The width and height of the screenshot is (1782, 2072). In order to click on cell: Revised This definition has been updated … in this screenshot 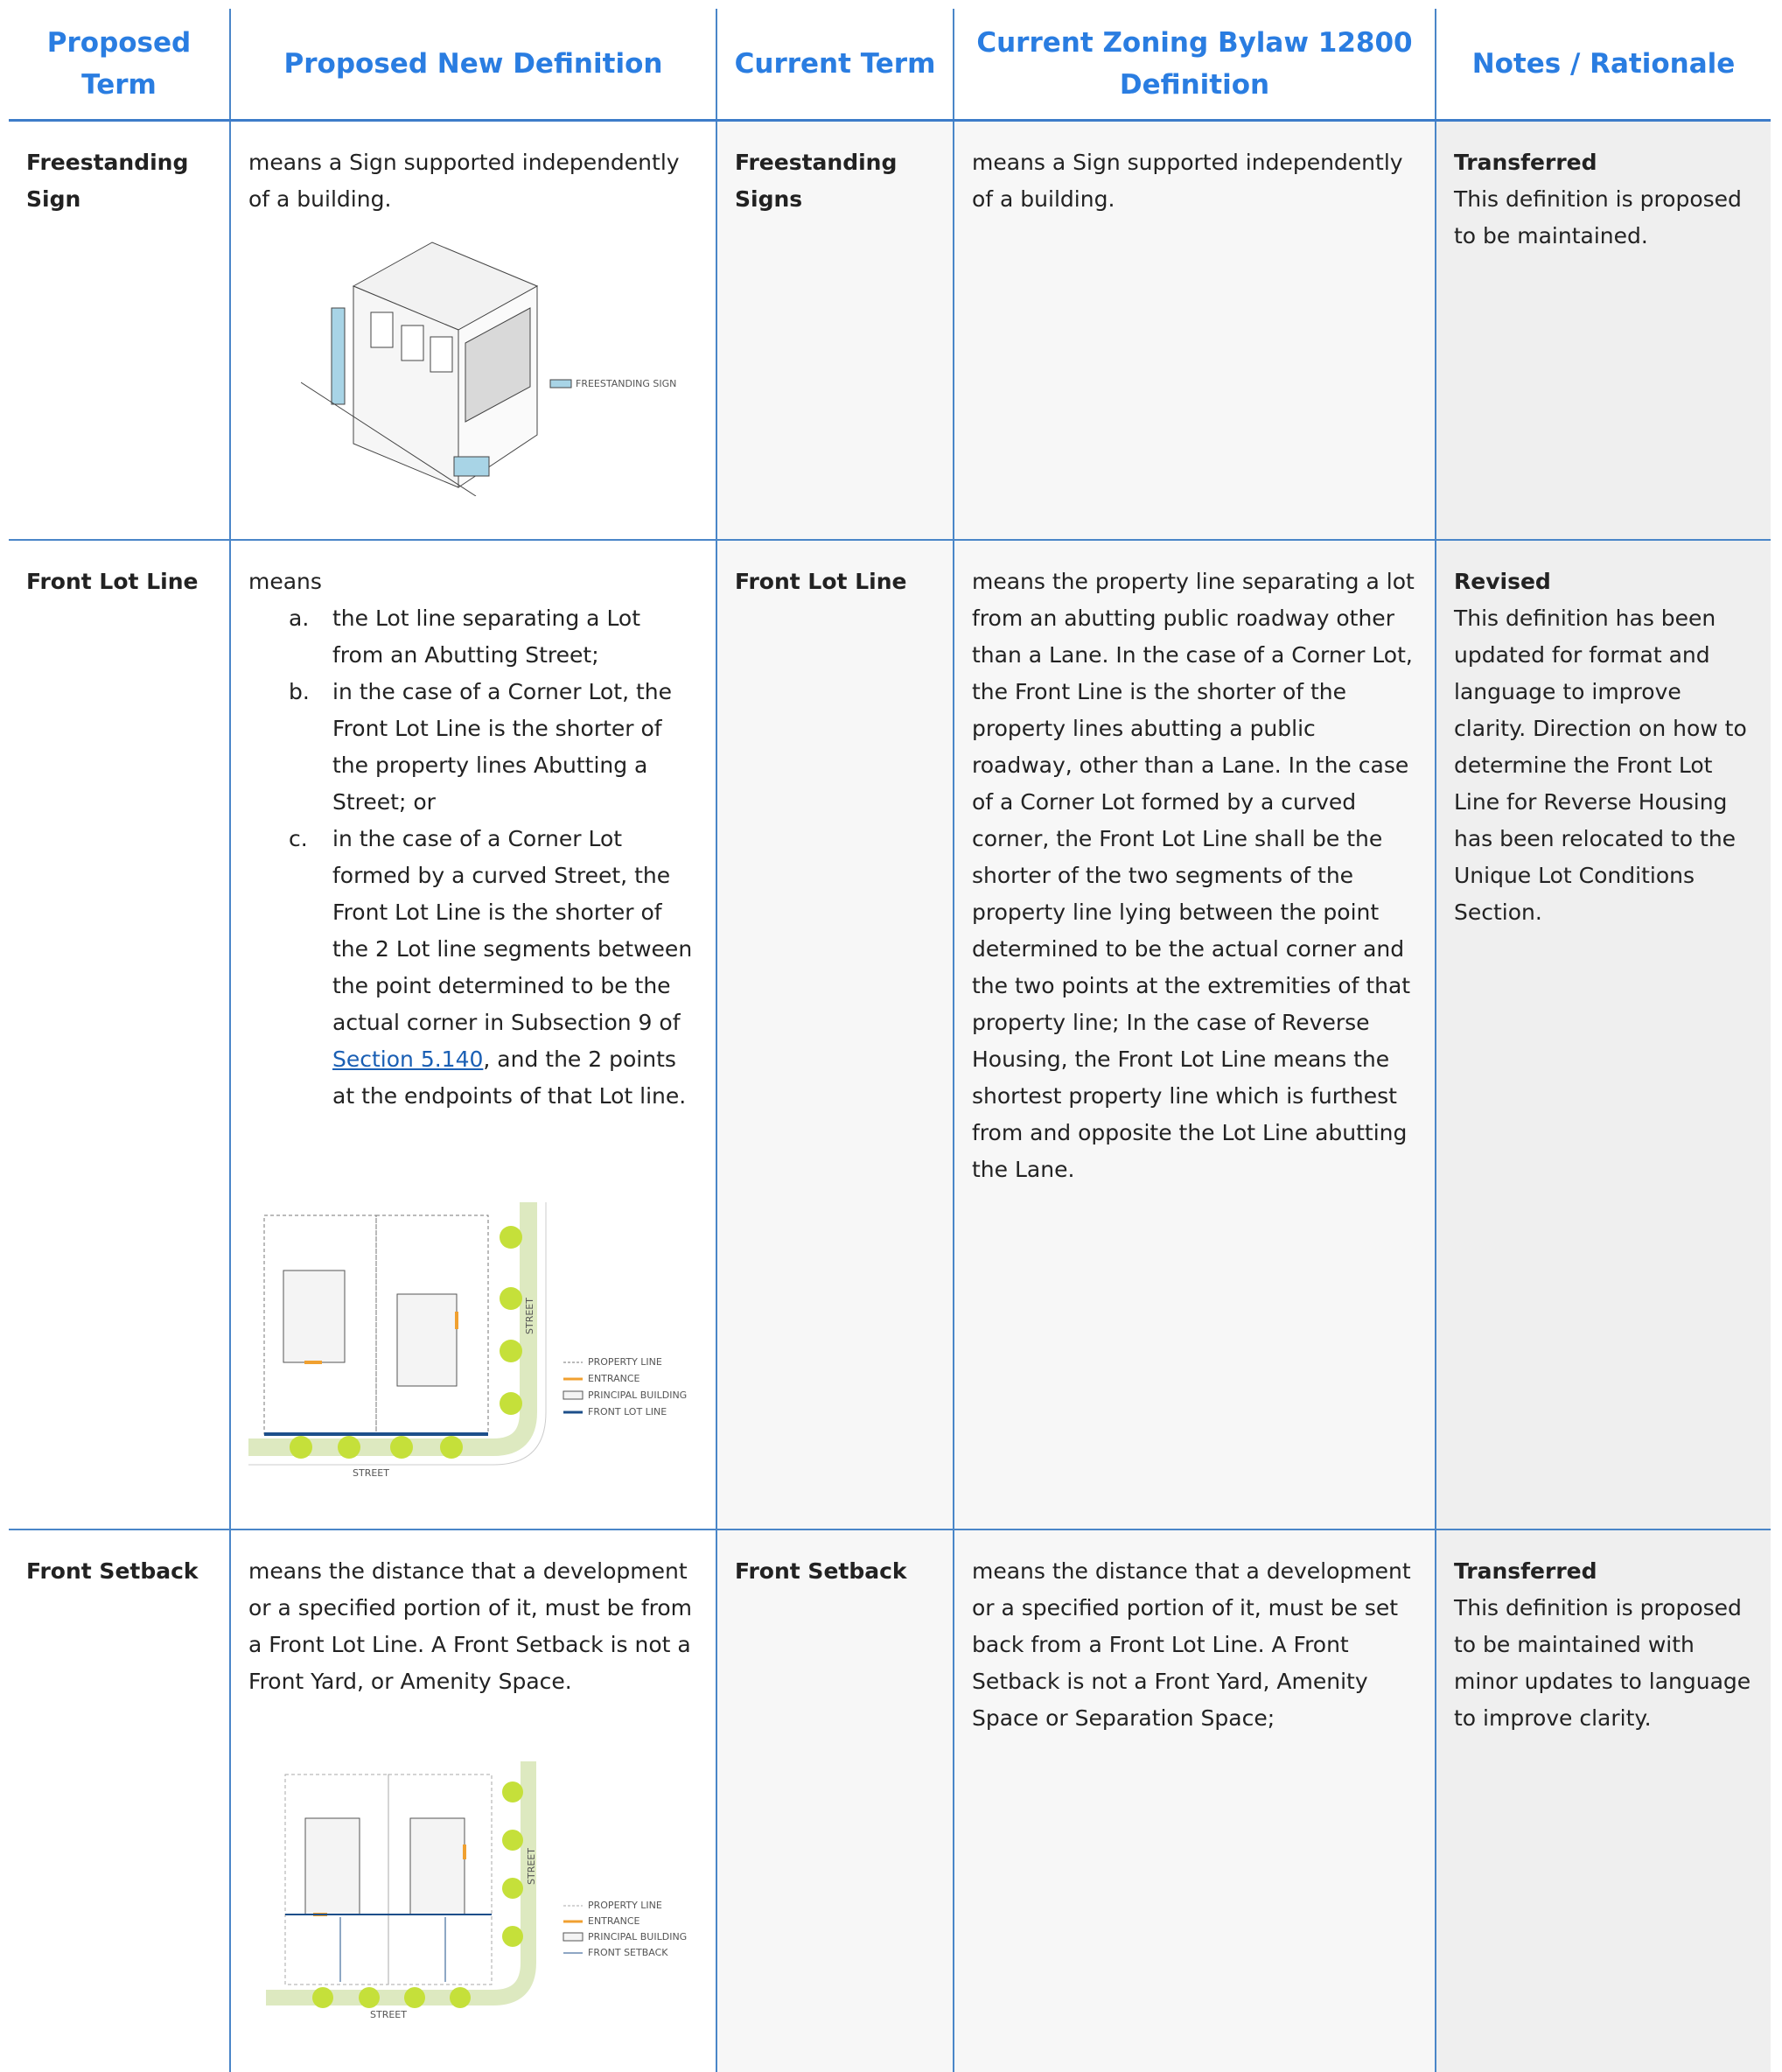, I will do `click(1604, 1034)`.